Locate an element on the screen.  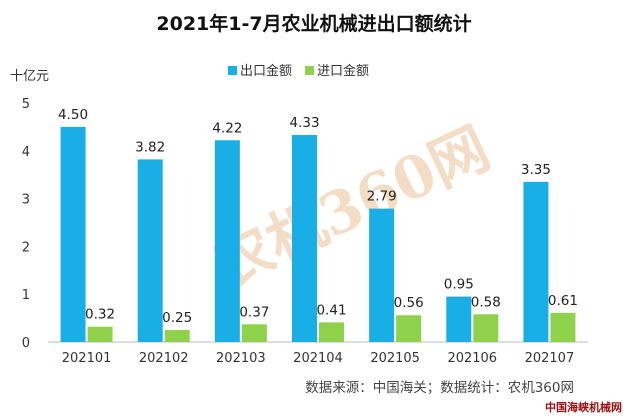
y-tick-label: 4 is located at coordinates (26, 152).